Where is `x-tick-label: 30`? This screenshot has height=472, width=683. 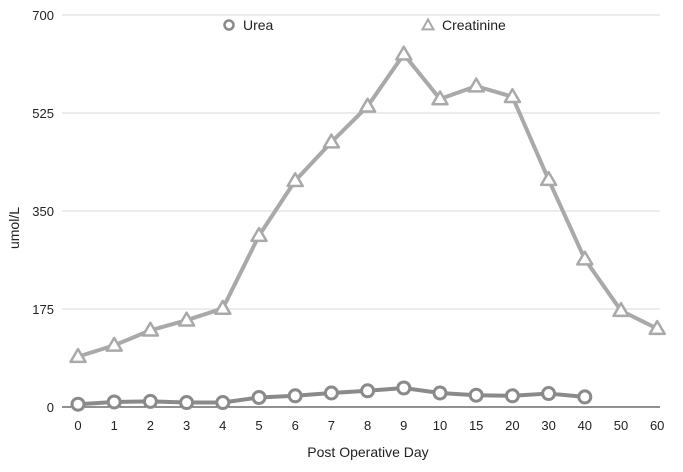 x-tick-label: 30 is located at coordinates (548, 425).